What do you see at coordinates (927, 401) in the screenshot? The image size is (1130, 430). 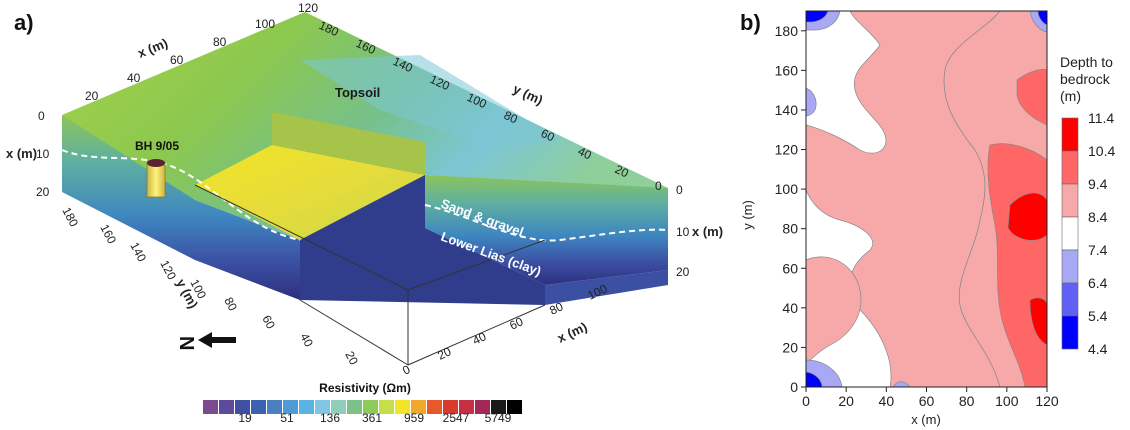 I see `x-tick-label: 60` at bounding box center [927, 401].